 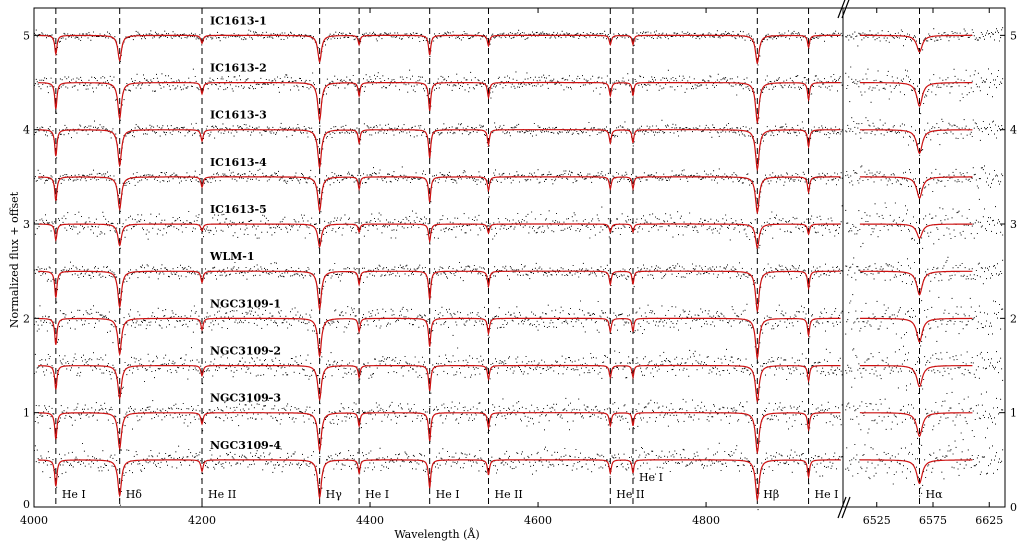 I want to click on y-tick-label: 0, so click(x=26, y=504).